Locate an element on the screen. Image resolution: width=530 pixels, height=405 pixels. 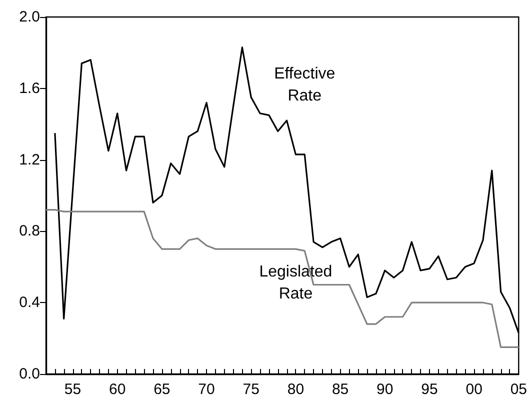
y-tick-label: 0.0 is located at coordinates (29, 374).